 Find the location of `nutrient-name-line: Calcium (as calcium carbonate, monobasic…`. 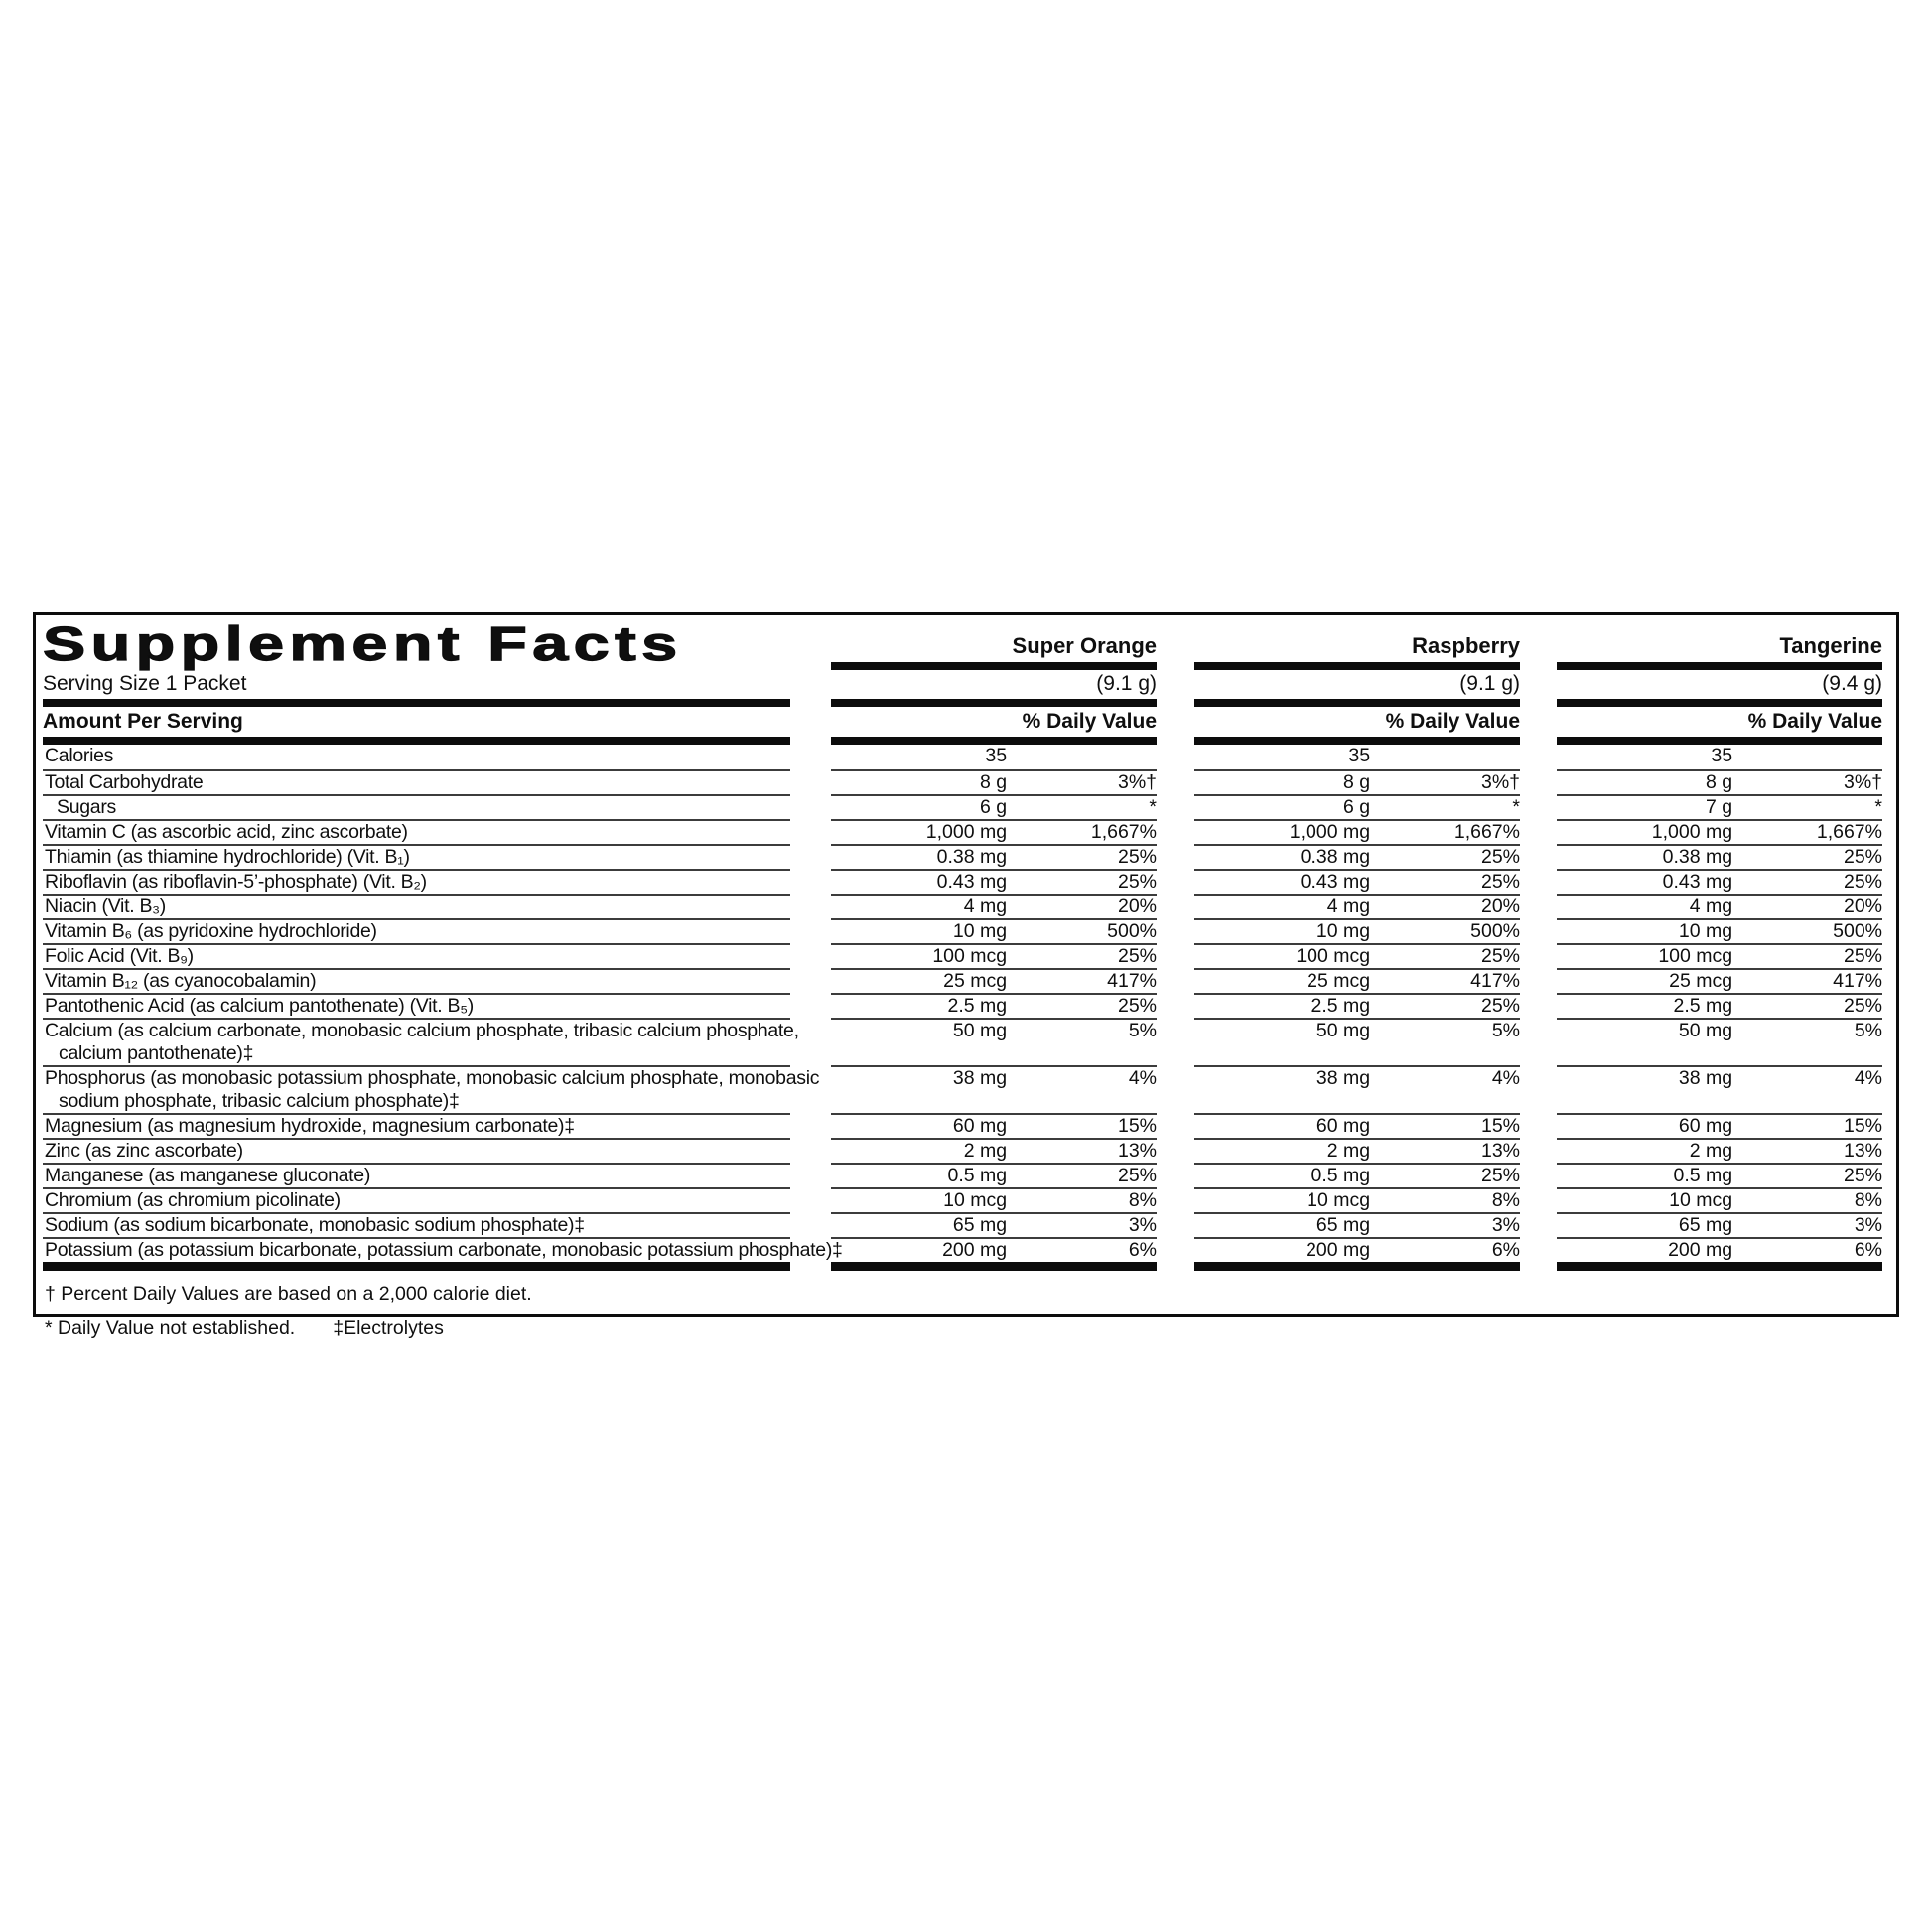

nutrient-name-line: Calcium (as calcium carbonate, monobasic… is located at coordinates (422, 1030).